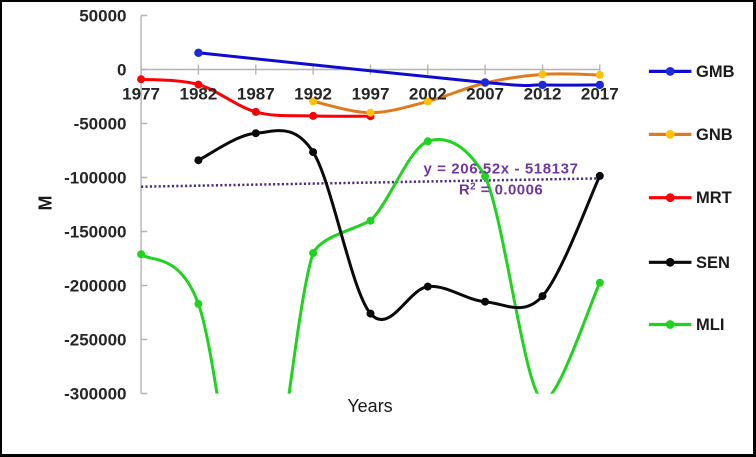  I want to click on svg-text: 1992, so click(313, 93).